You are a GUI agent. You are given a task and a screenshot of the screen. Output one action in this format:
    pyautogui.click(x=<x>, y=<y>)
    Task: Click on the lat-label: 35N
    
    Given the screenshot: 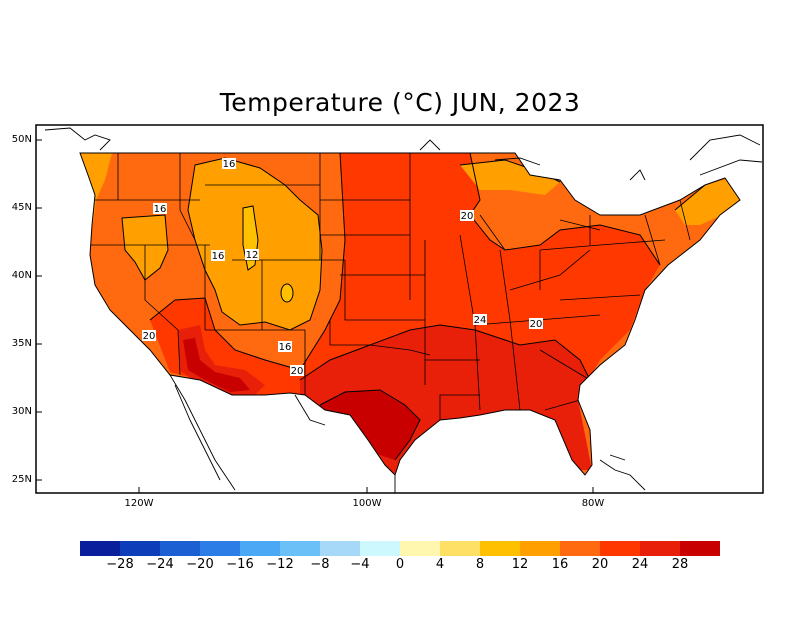 What is the action you would take?
    pyautogui.click(x=21, y=343)
    